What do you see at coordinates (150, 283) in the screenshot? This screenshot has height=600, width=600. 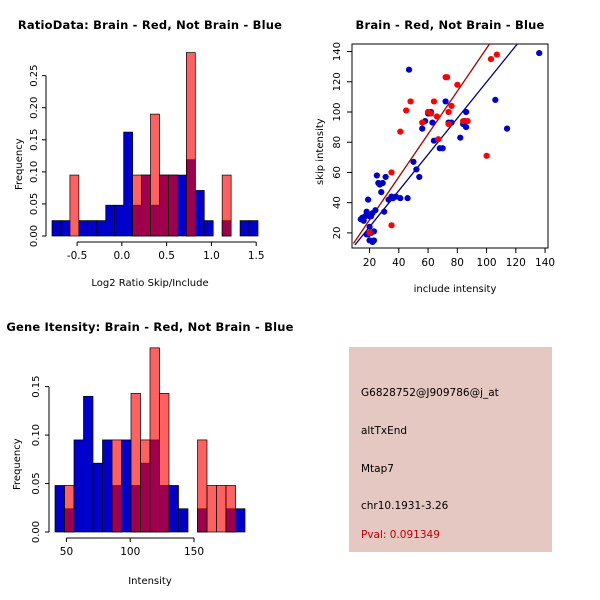 I see `ratio-histogram-xlabel: Log2 Ratio Skip/Include` at bounding box center [150, 283].